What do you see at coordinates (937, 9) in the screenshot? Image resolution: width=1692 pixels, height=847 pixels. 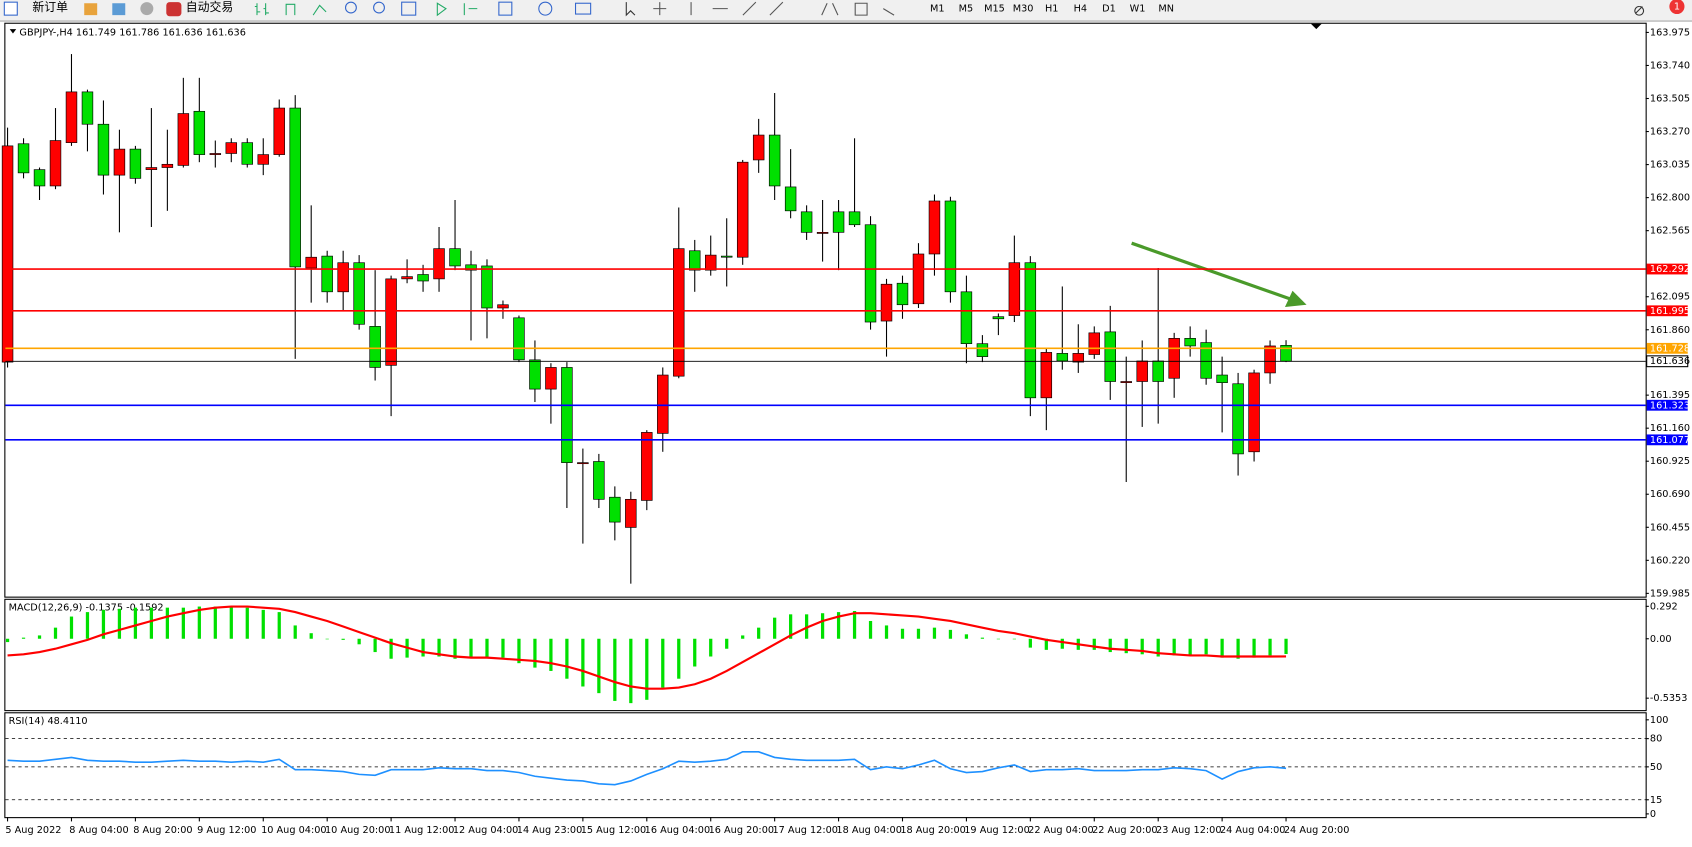 I see `timeframe-button: M1` at bounding box center [937, 9].